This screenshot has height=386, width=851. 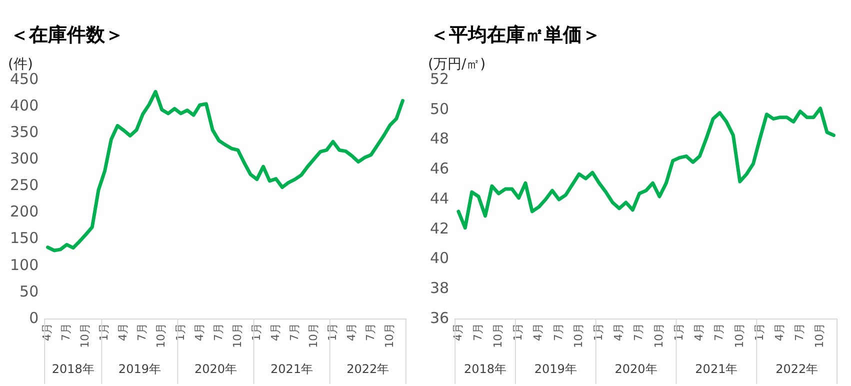 I want to click on y-tick-label: 44, so click(x=440, y=198).